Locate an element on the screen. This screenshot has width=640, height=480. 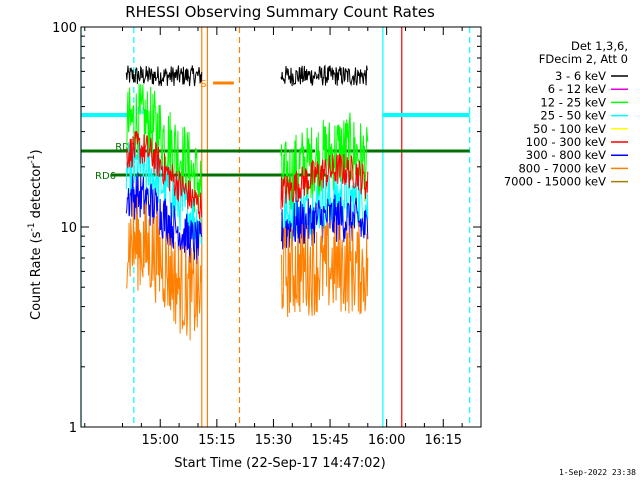
legend-label-8: 7000 - 15000 keV is located at coordinates (555, 182).